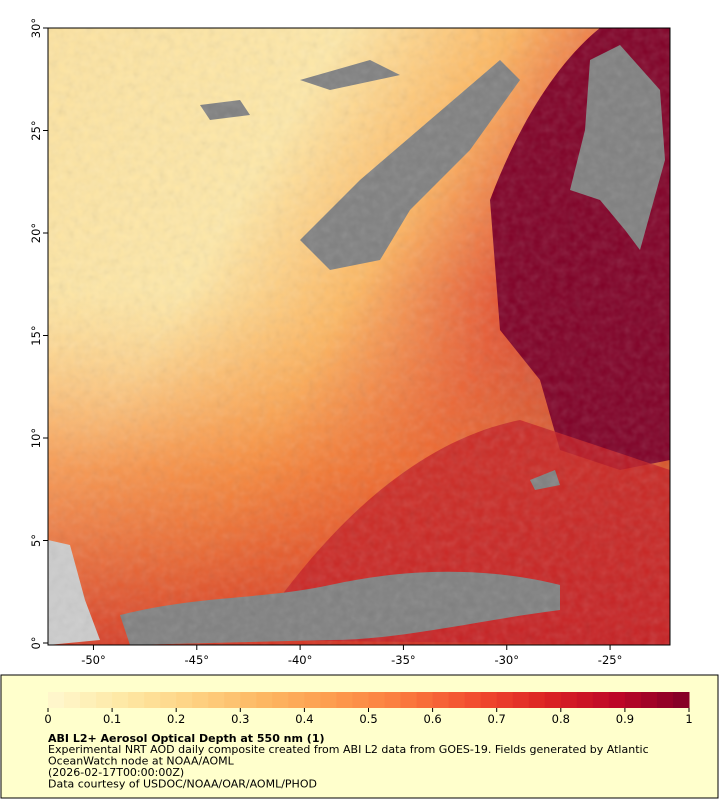 This screenshot has height=804, width=720. Describe the element at coordinates (403, 660) in the screenshot. I see `x-tick-label: -35°` at that location.